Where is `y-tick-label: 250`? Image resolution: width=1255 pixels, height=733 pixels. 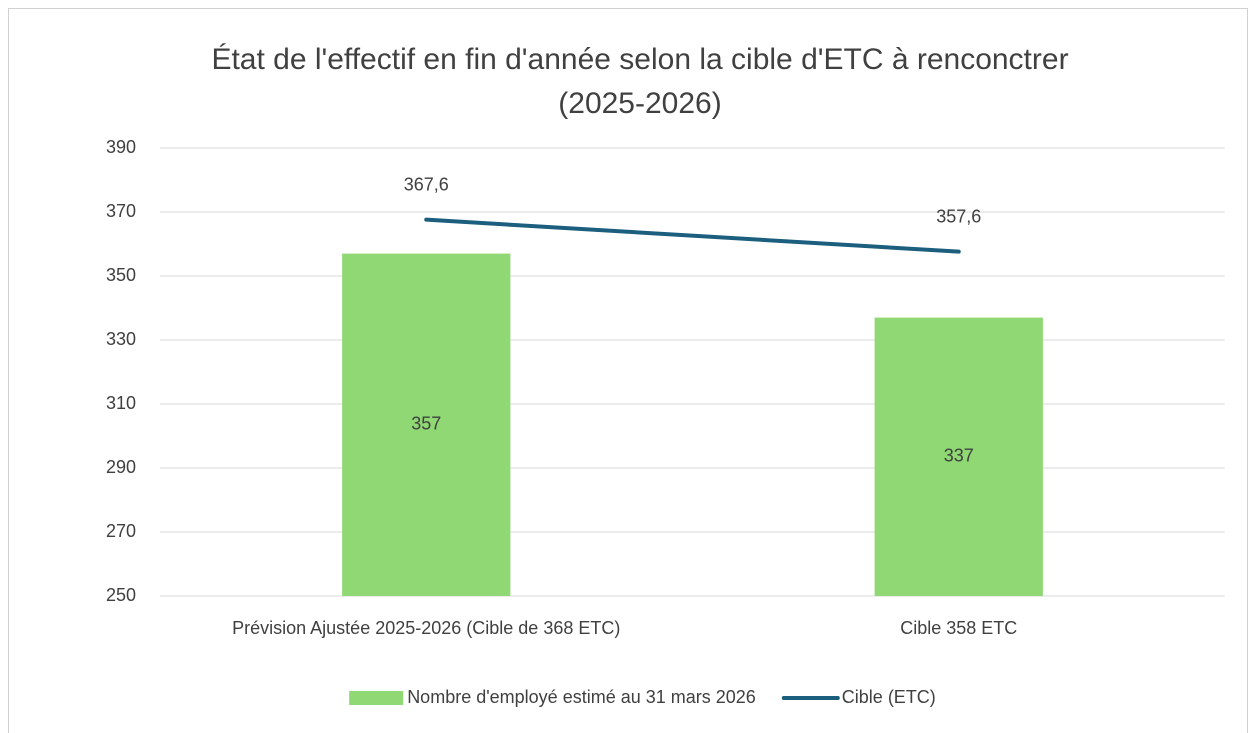 y-tick-label: 250 is located at coordinates (121, 595).